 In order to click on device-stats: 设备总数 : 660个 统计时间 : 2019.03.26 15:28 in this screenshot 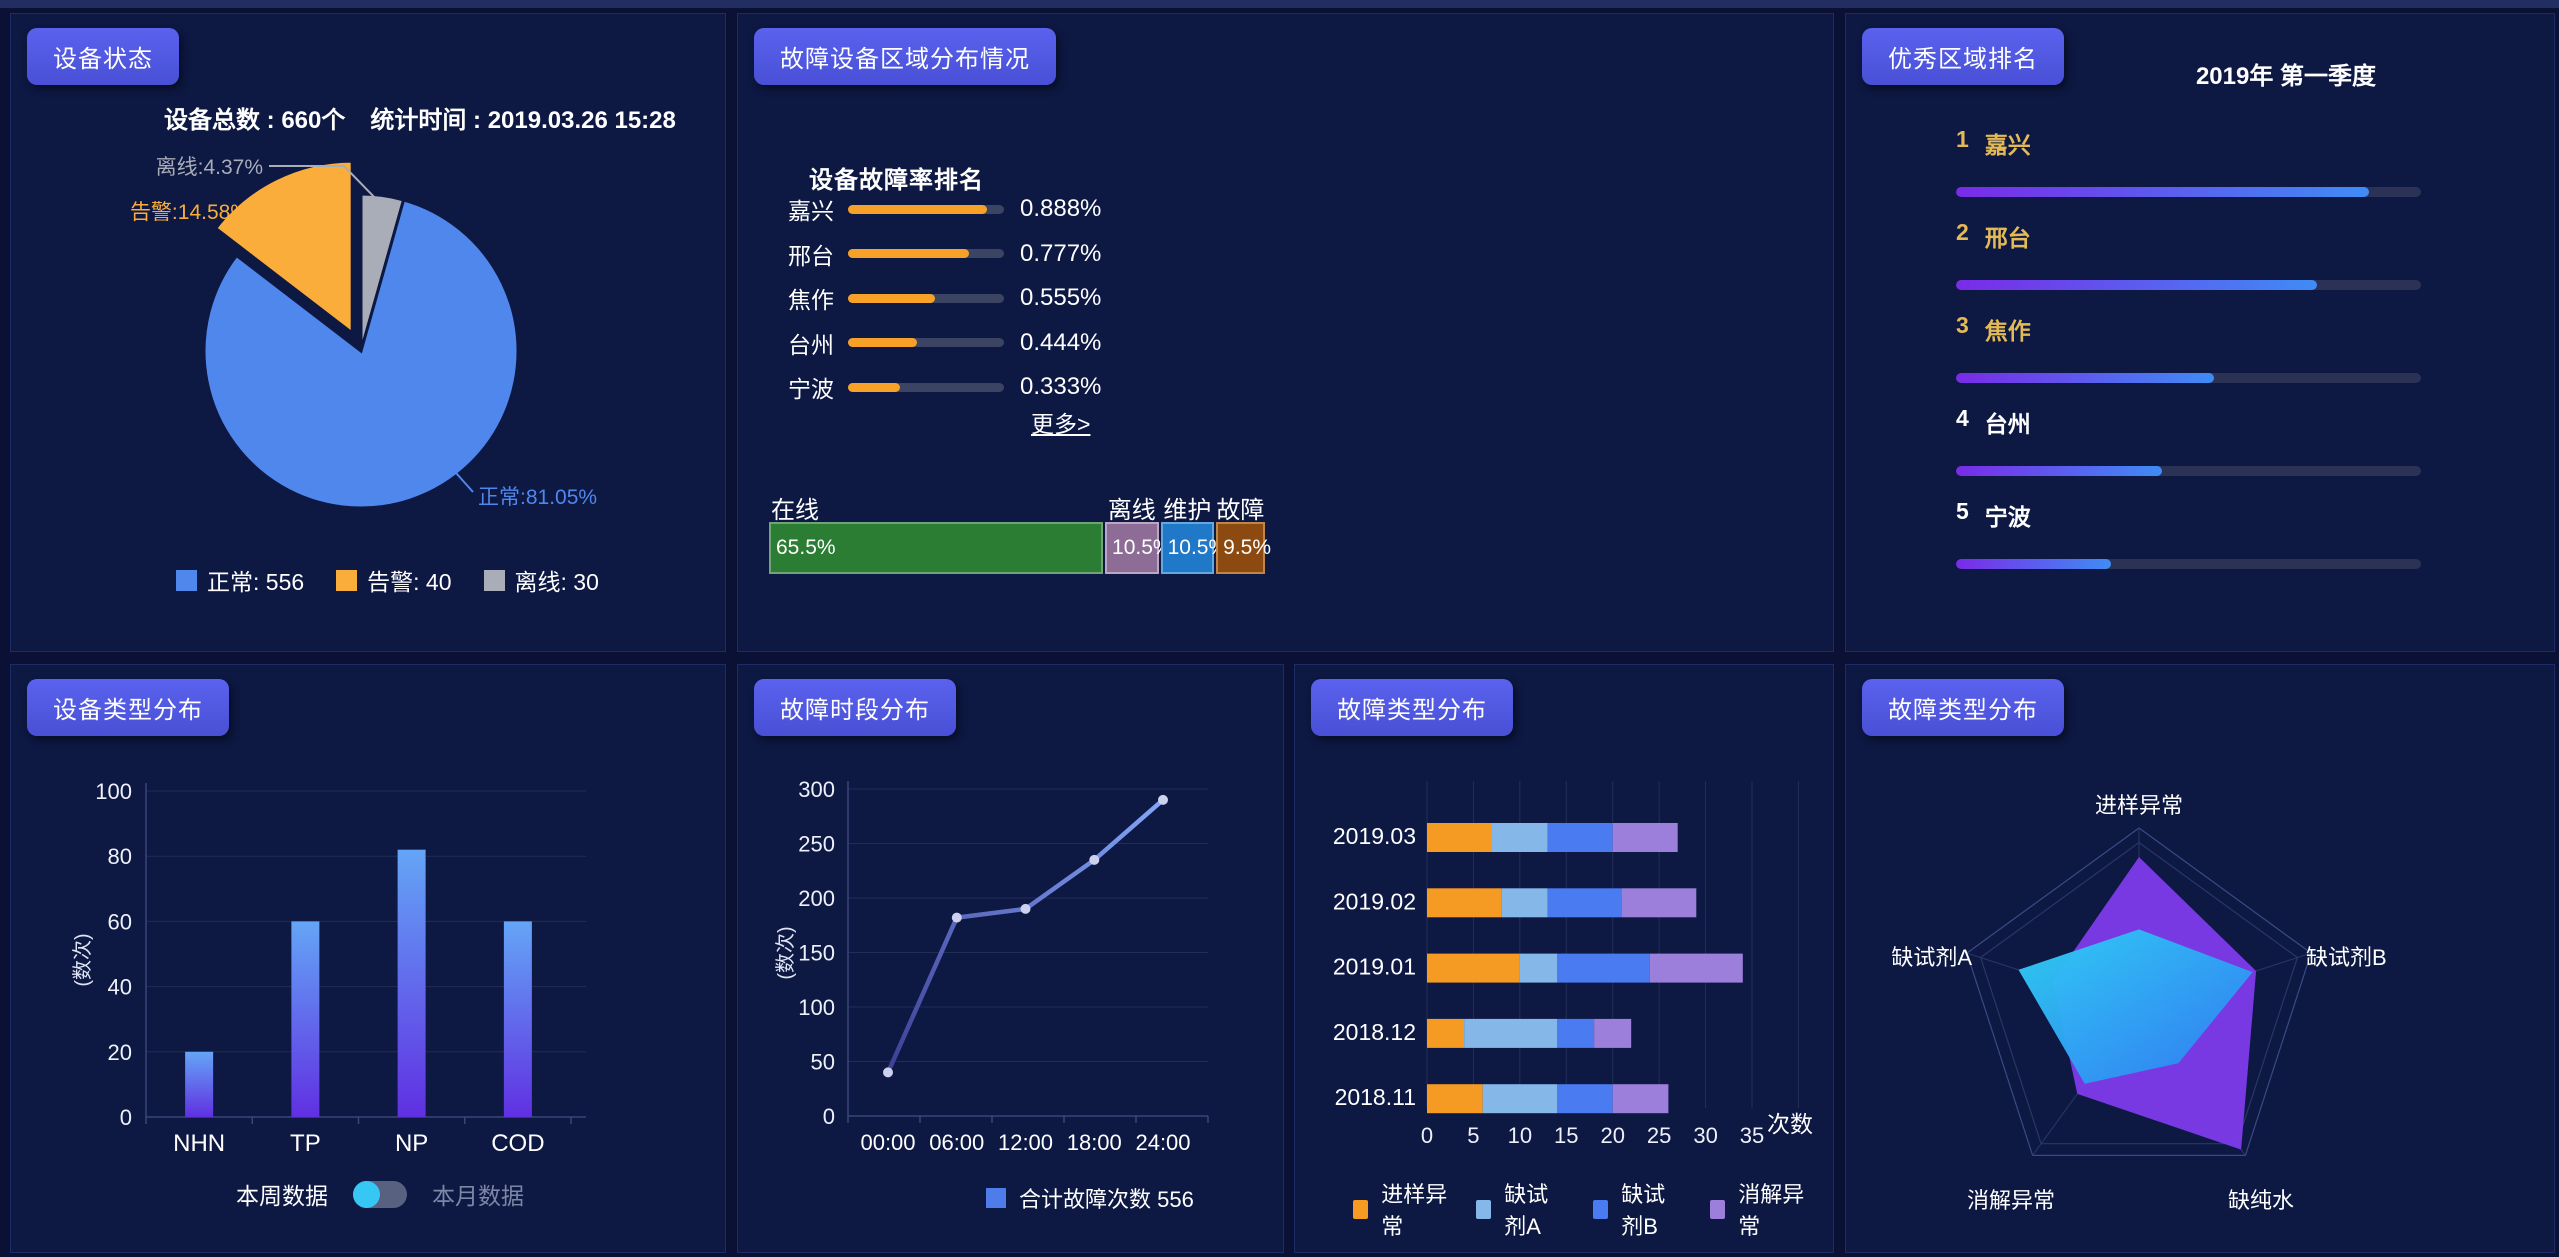, I will do `click(420, 117)`.